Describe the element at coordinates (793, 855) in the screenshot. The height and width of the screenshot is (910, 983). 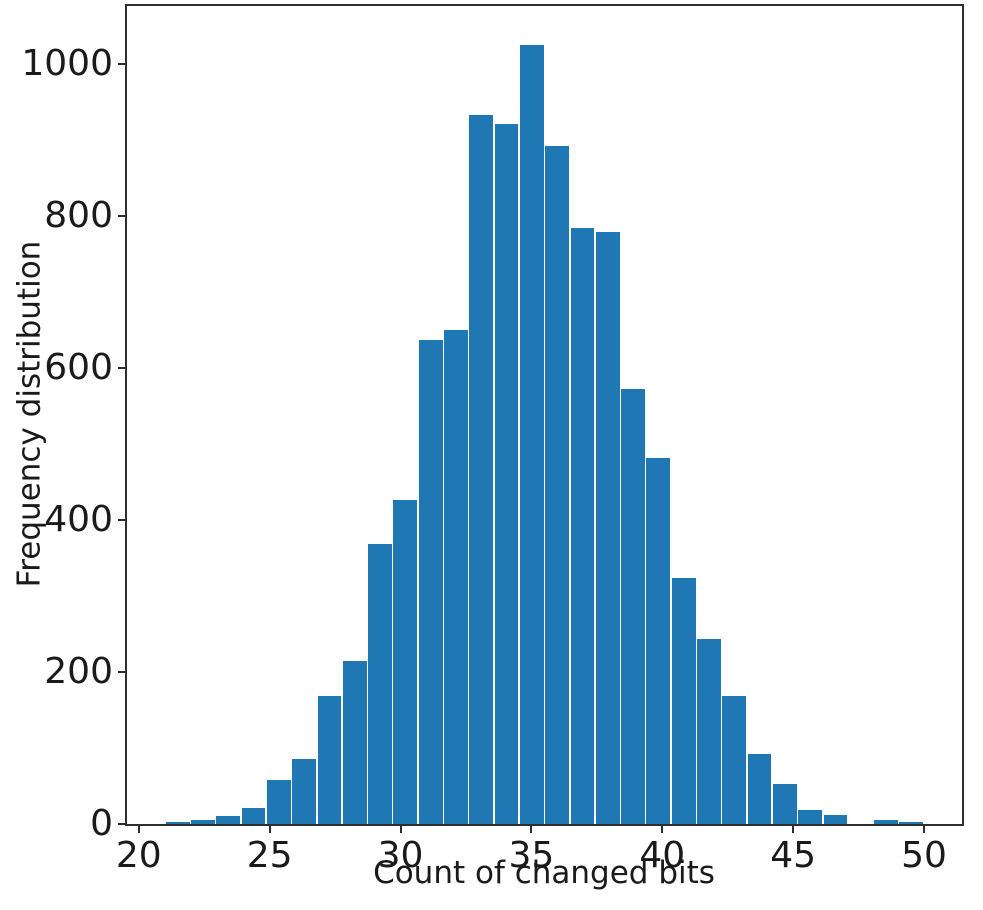
I see `x-tick-label: 45` at that location.